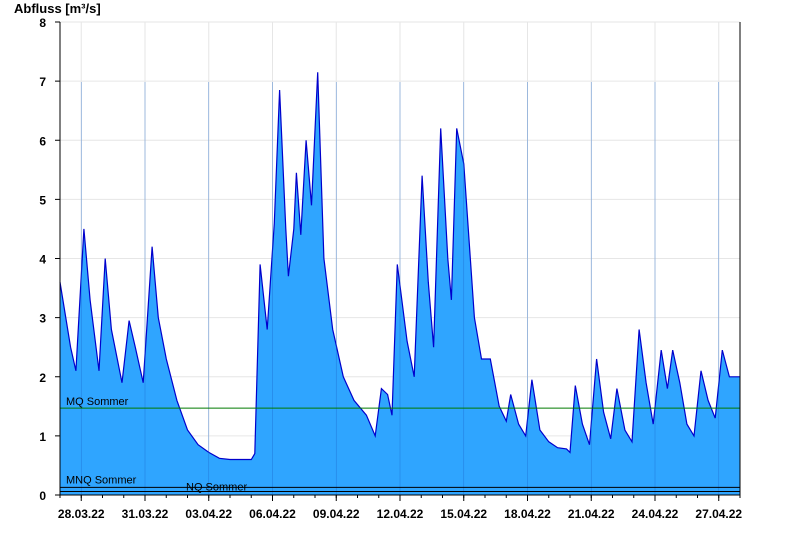 The width and height of the screenshot is (800, 550). I want to click on chart-title: Abfluss [m³/s], so click(57, 8).